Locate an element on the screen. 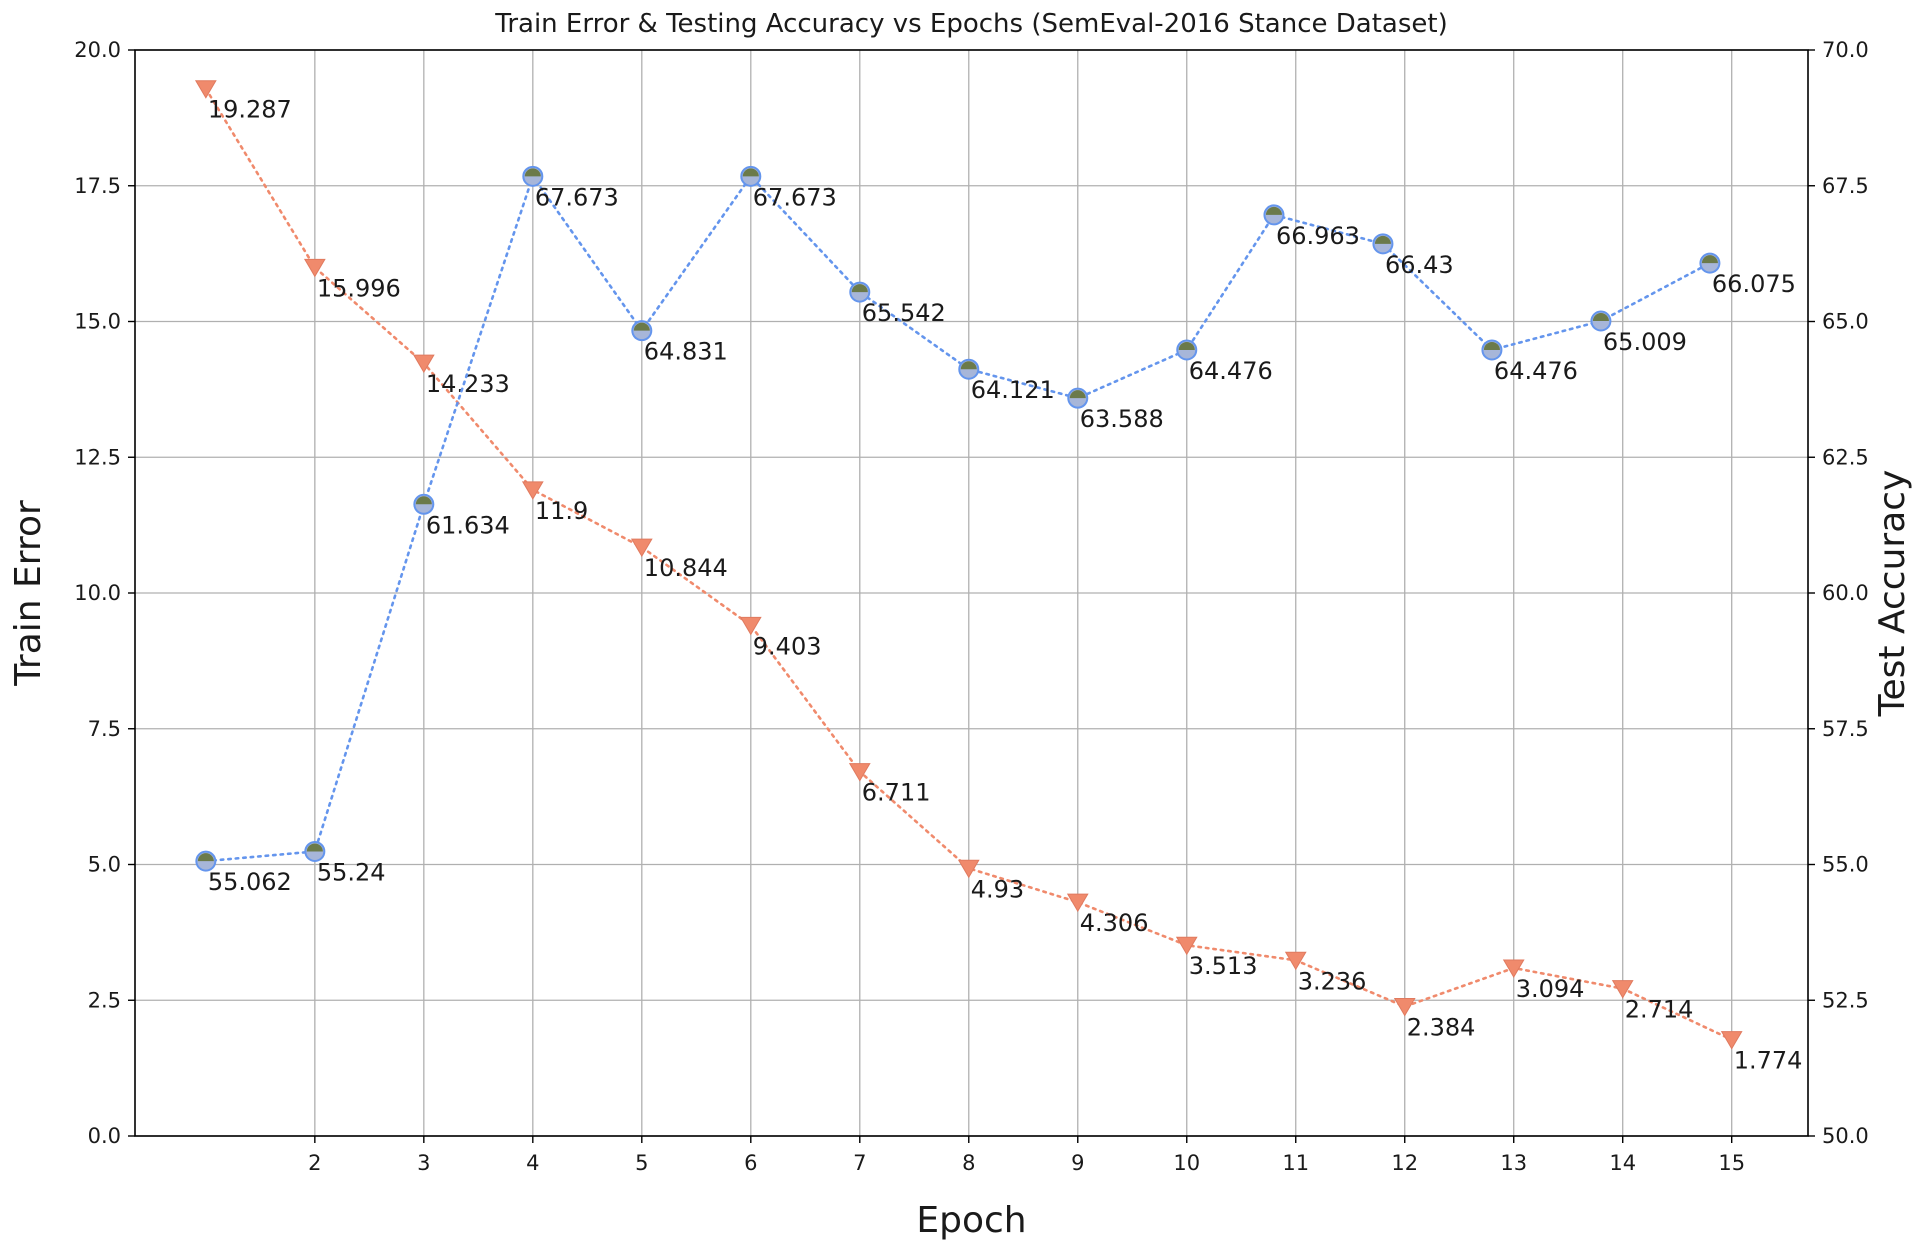 The height and width of the screenshot is (1257, 1928). y-right-tick-label: 65.0 is located at coordinates (1845, 322).